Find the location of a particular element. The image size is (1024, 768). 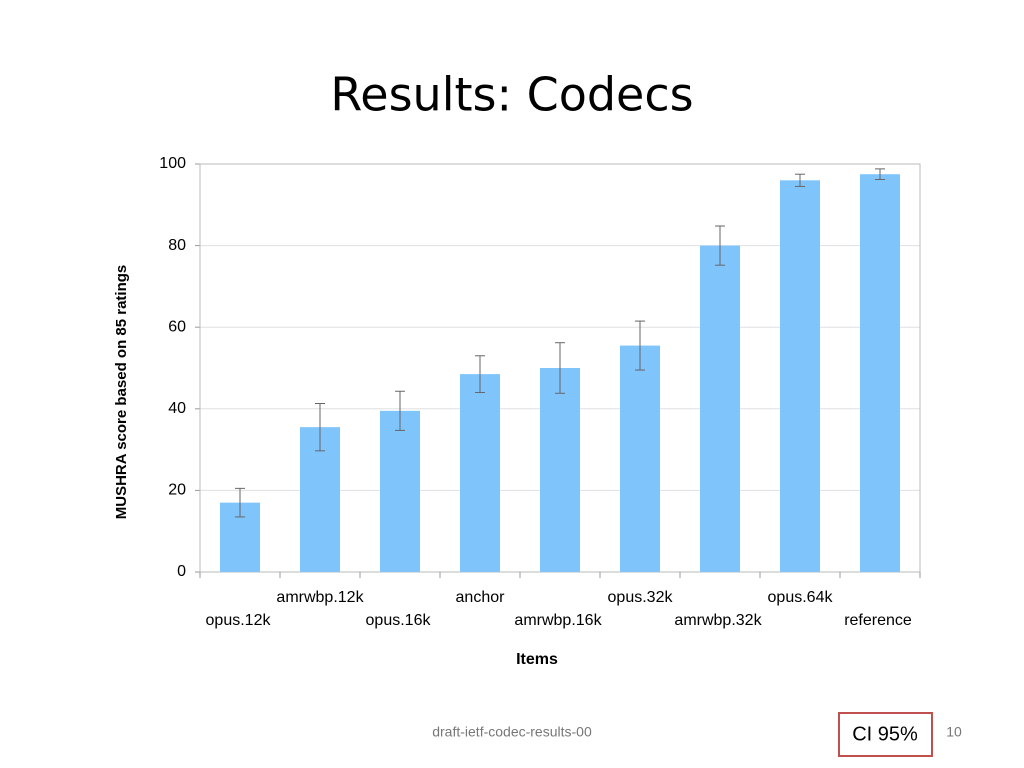

y-axis-label: MUSHRA score based on 85 ratings is located at coordinates (121, 392).